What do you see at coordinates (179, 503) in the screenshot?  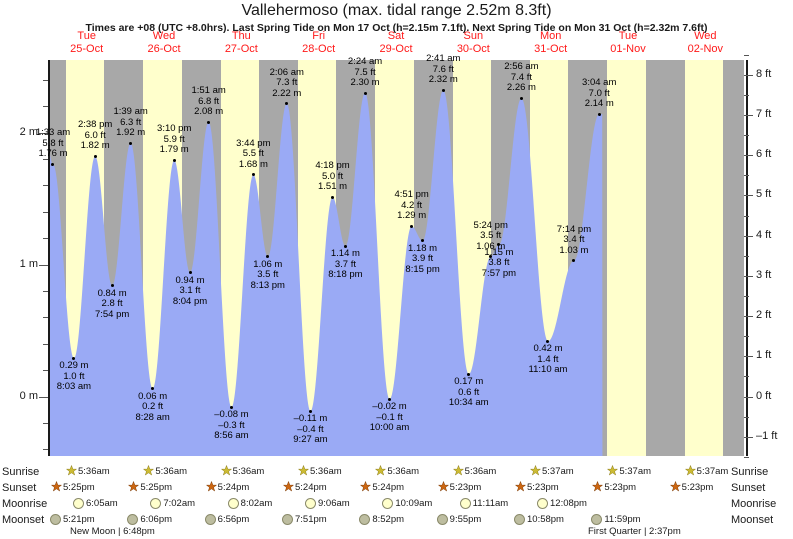 I see `moonrise-event-time: 7:02am` at bounding box center [179, 503].